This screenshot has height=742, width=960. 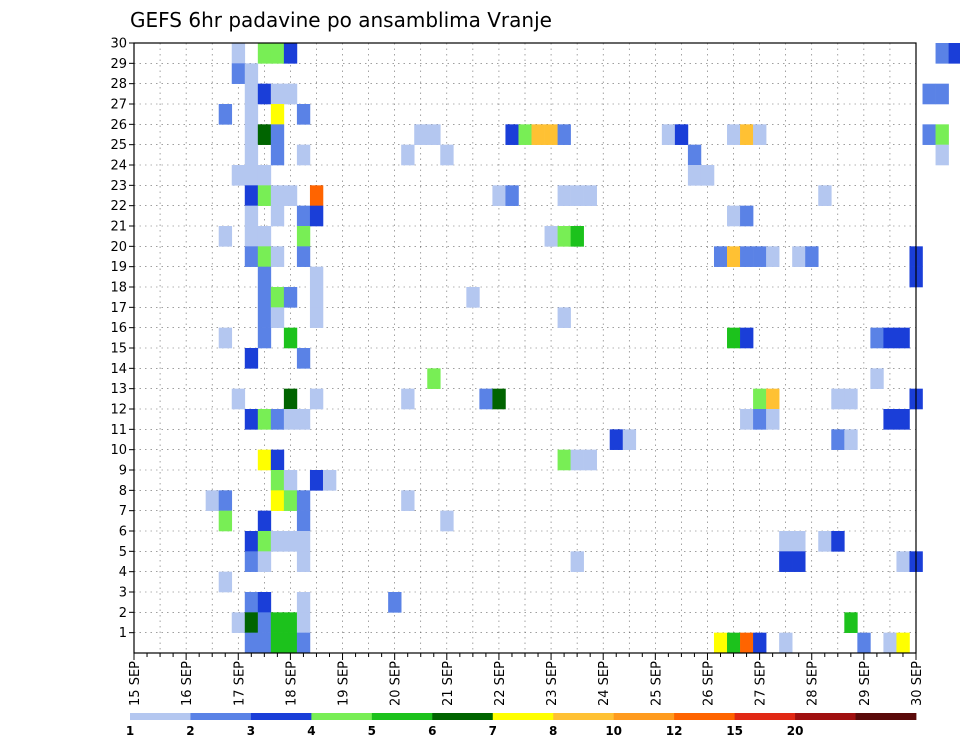 What do you see at coordinates (123, 511) in the screenshot?
I see `y-tick-label: 7` at bounding box center [123, 511].